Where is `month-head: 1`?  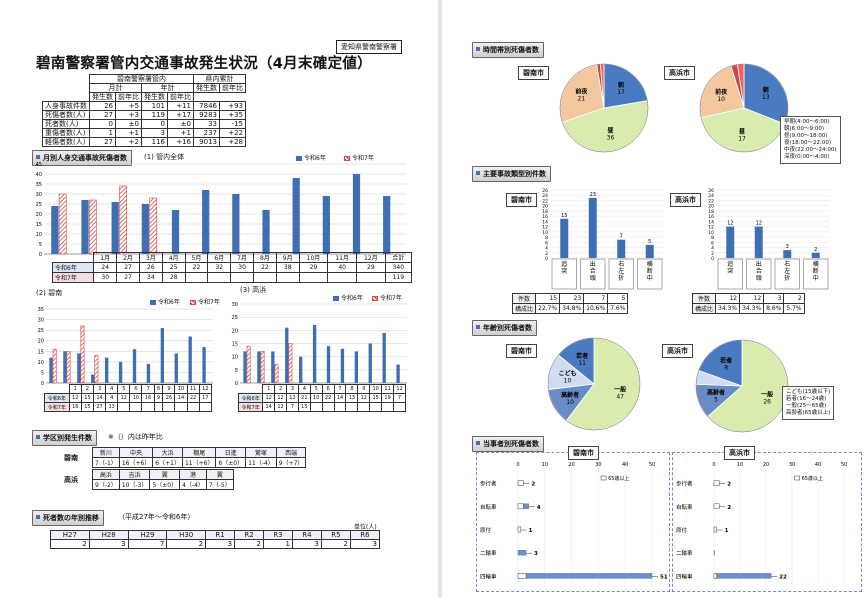 month-head: 1 is located at coordinates (75, 389).